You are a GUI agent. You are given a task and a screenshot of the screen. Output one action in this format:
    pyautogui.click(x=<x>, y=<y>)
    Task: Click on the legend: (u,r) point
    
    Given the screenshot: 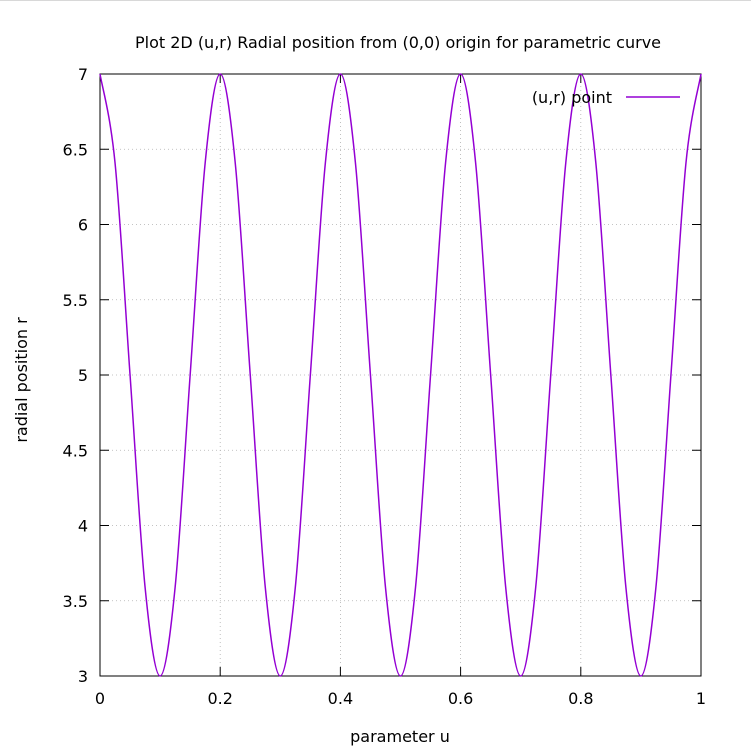 What is the action you would take?
    pyautogui.click(x=606, y=97)
    